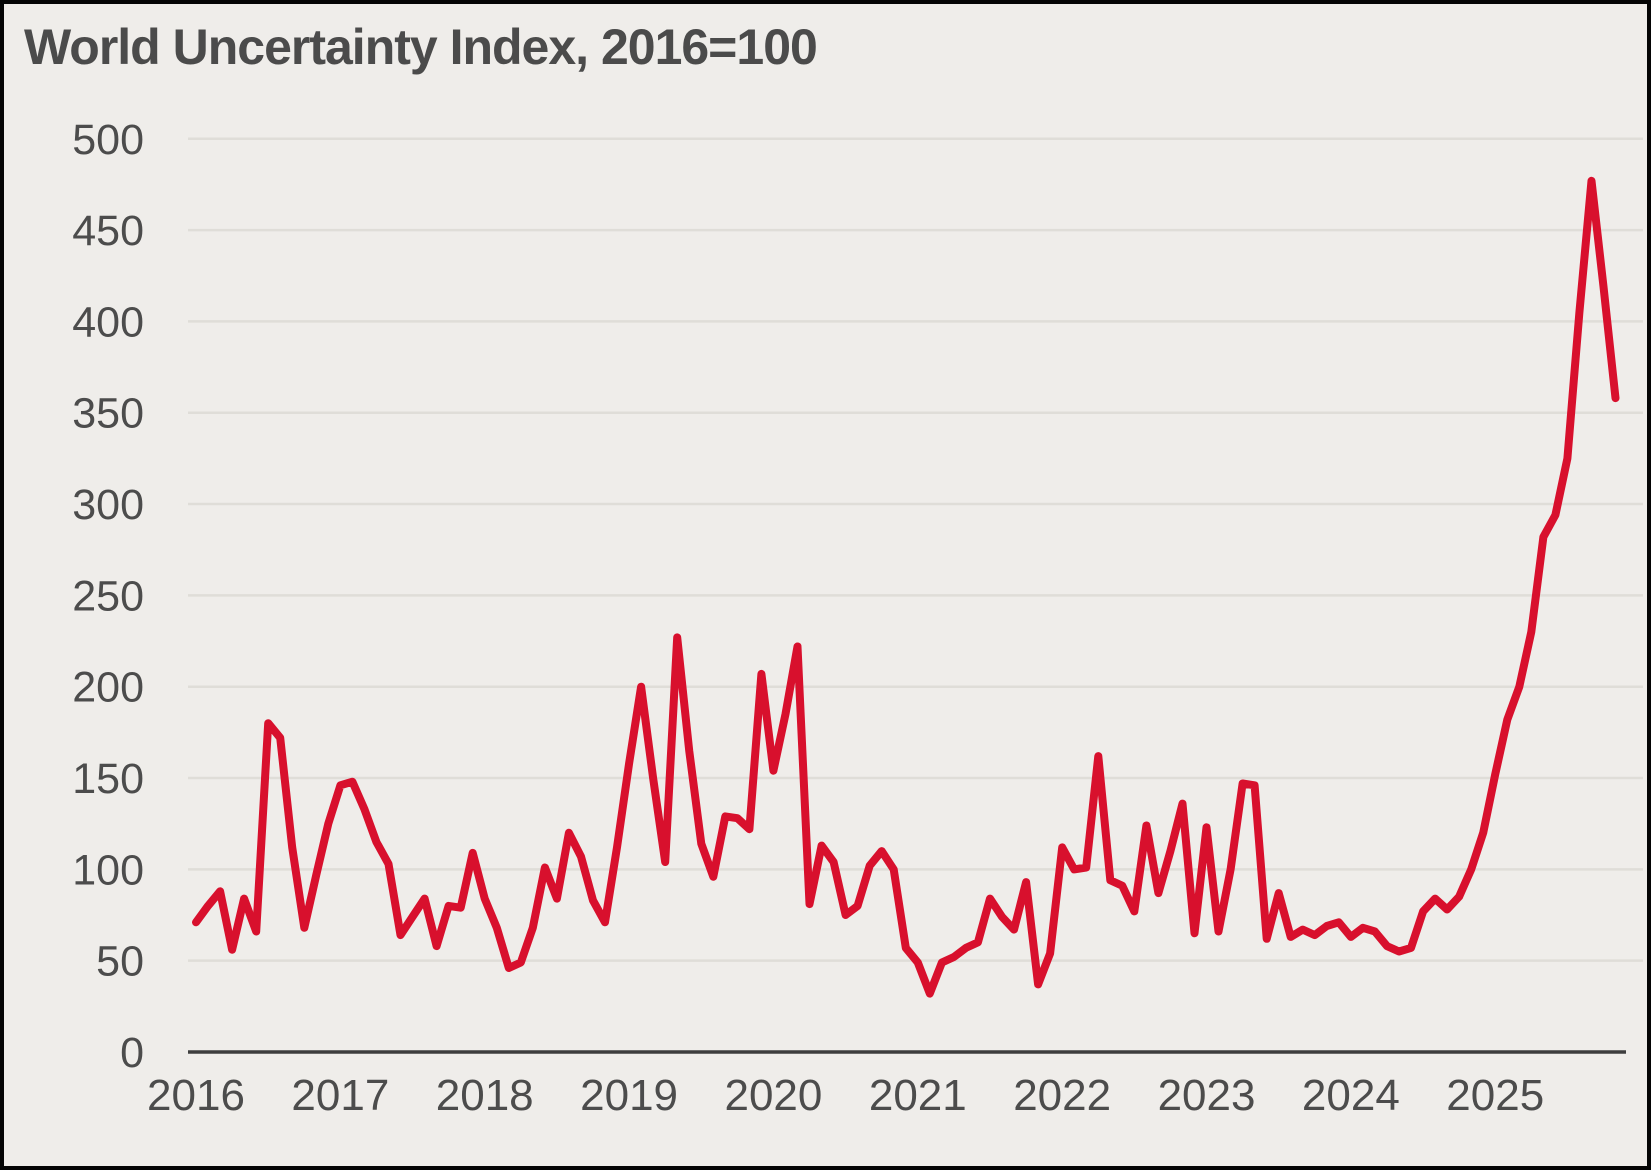 This screenshot has height=1170, width=1651. I want to click on x-tick-label-2016: 2016, so click(196, 1095).